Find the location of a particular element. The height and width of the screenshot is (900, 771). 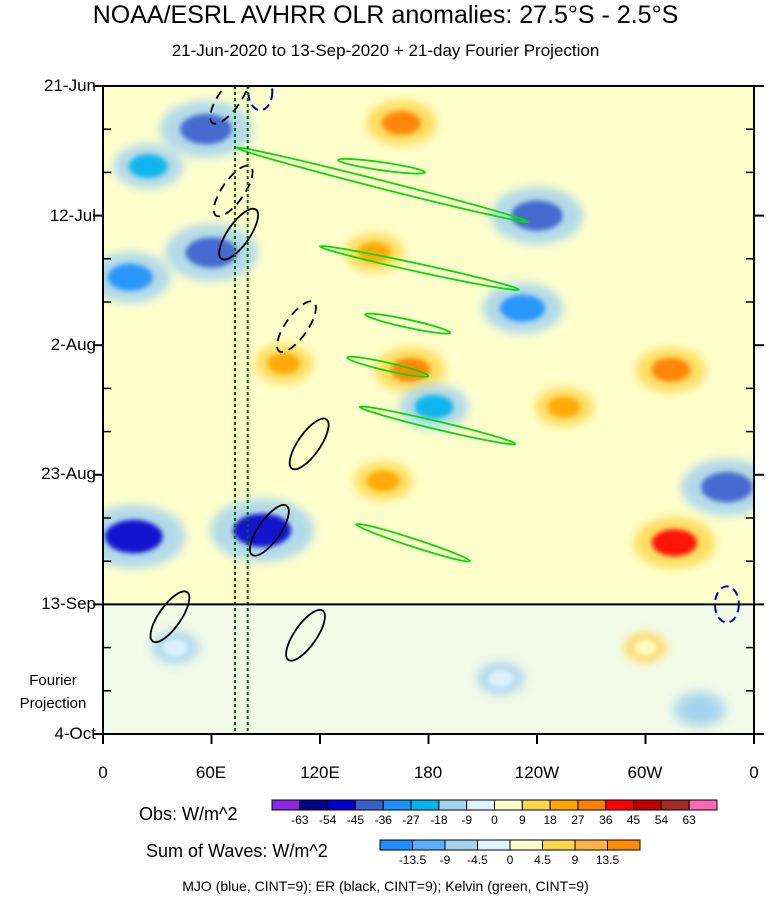

obs-colorbar-title: Obs: W/m^2 is located at coordinates (188, 814).